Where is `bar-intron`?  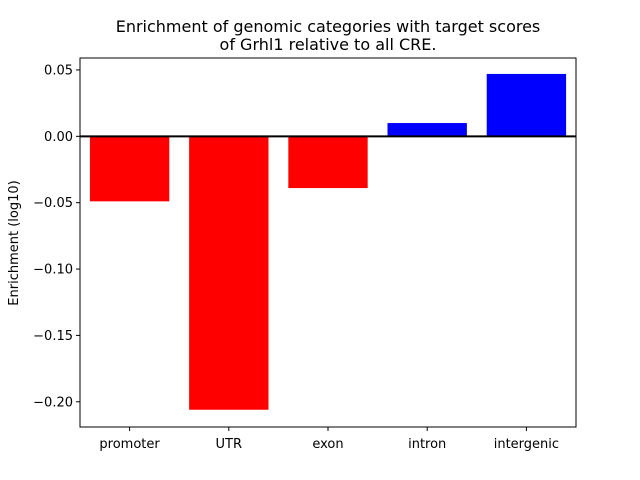 bar-intron is located at coordinates (427, 130).